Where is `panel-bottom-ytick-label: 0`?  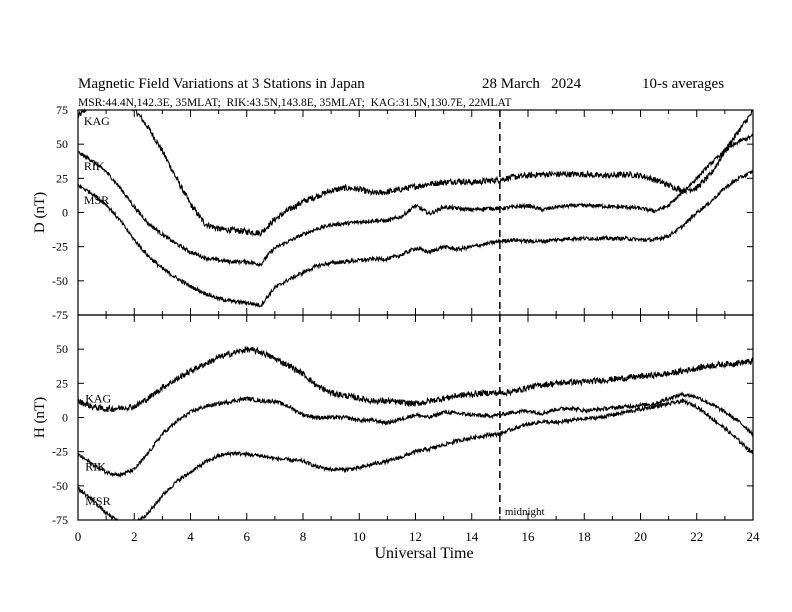 panel-bottom-ytick-label: 0 is located at coordinates (65, 418).